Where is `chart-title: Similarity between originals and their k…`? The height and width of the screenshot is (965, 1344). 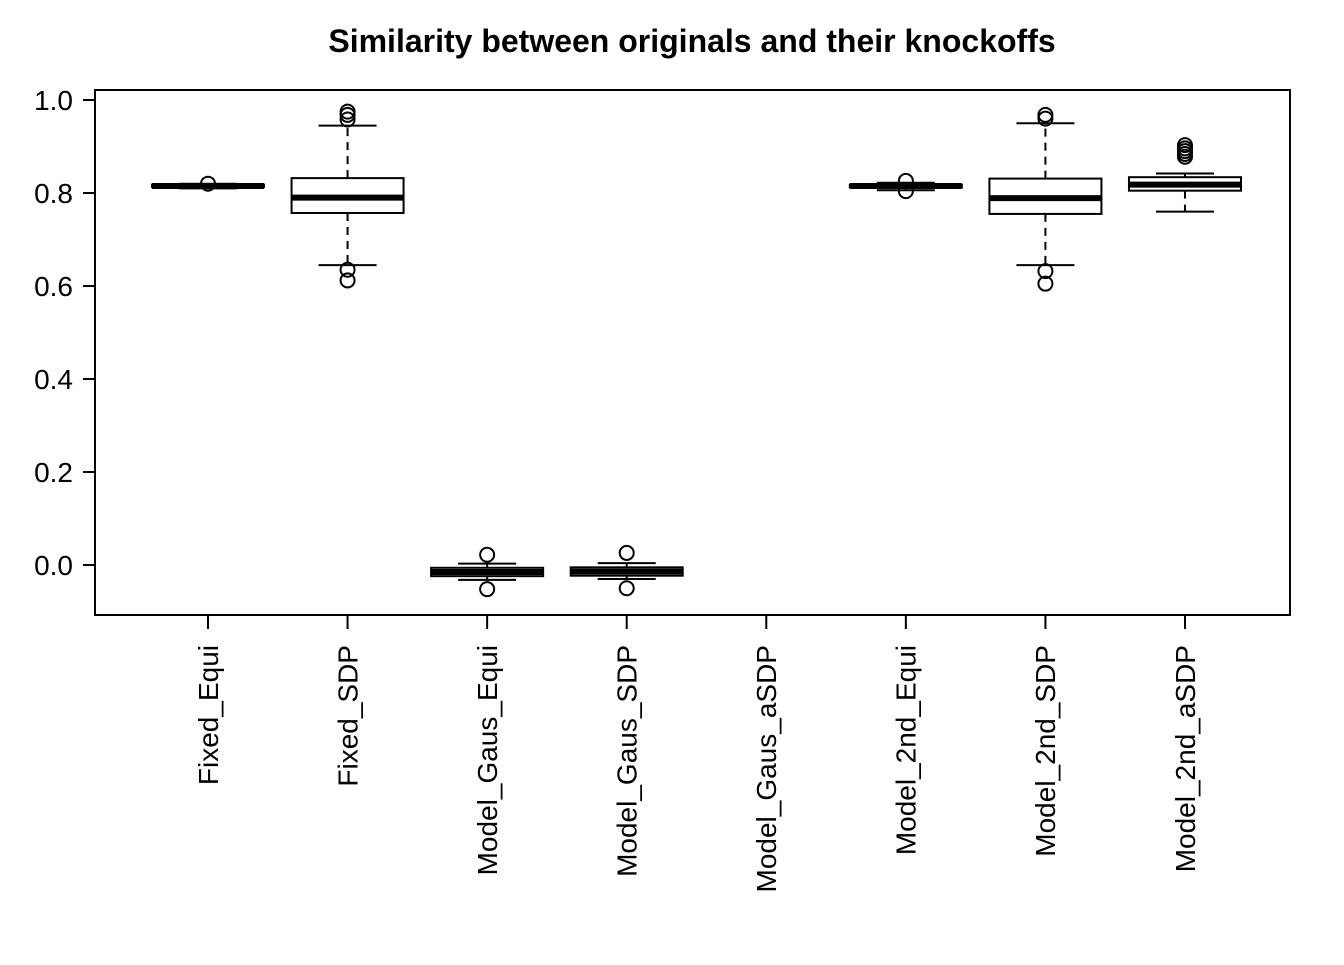 chart-title: Similarity between originals and their k… is located at coordinates (691, 41).